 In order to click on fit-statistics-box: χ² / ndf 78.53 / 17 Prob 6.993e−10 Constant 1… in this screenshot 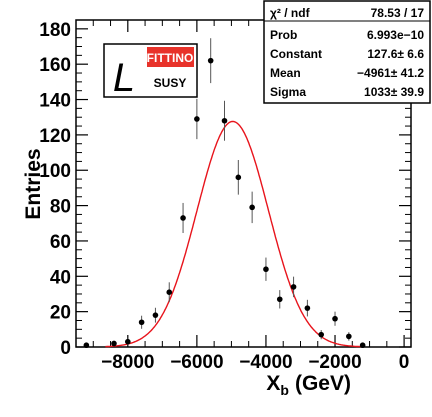, I will do `click(347, 52)`.